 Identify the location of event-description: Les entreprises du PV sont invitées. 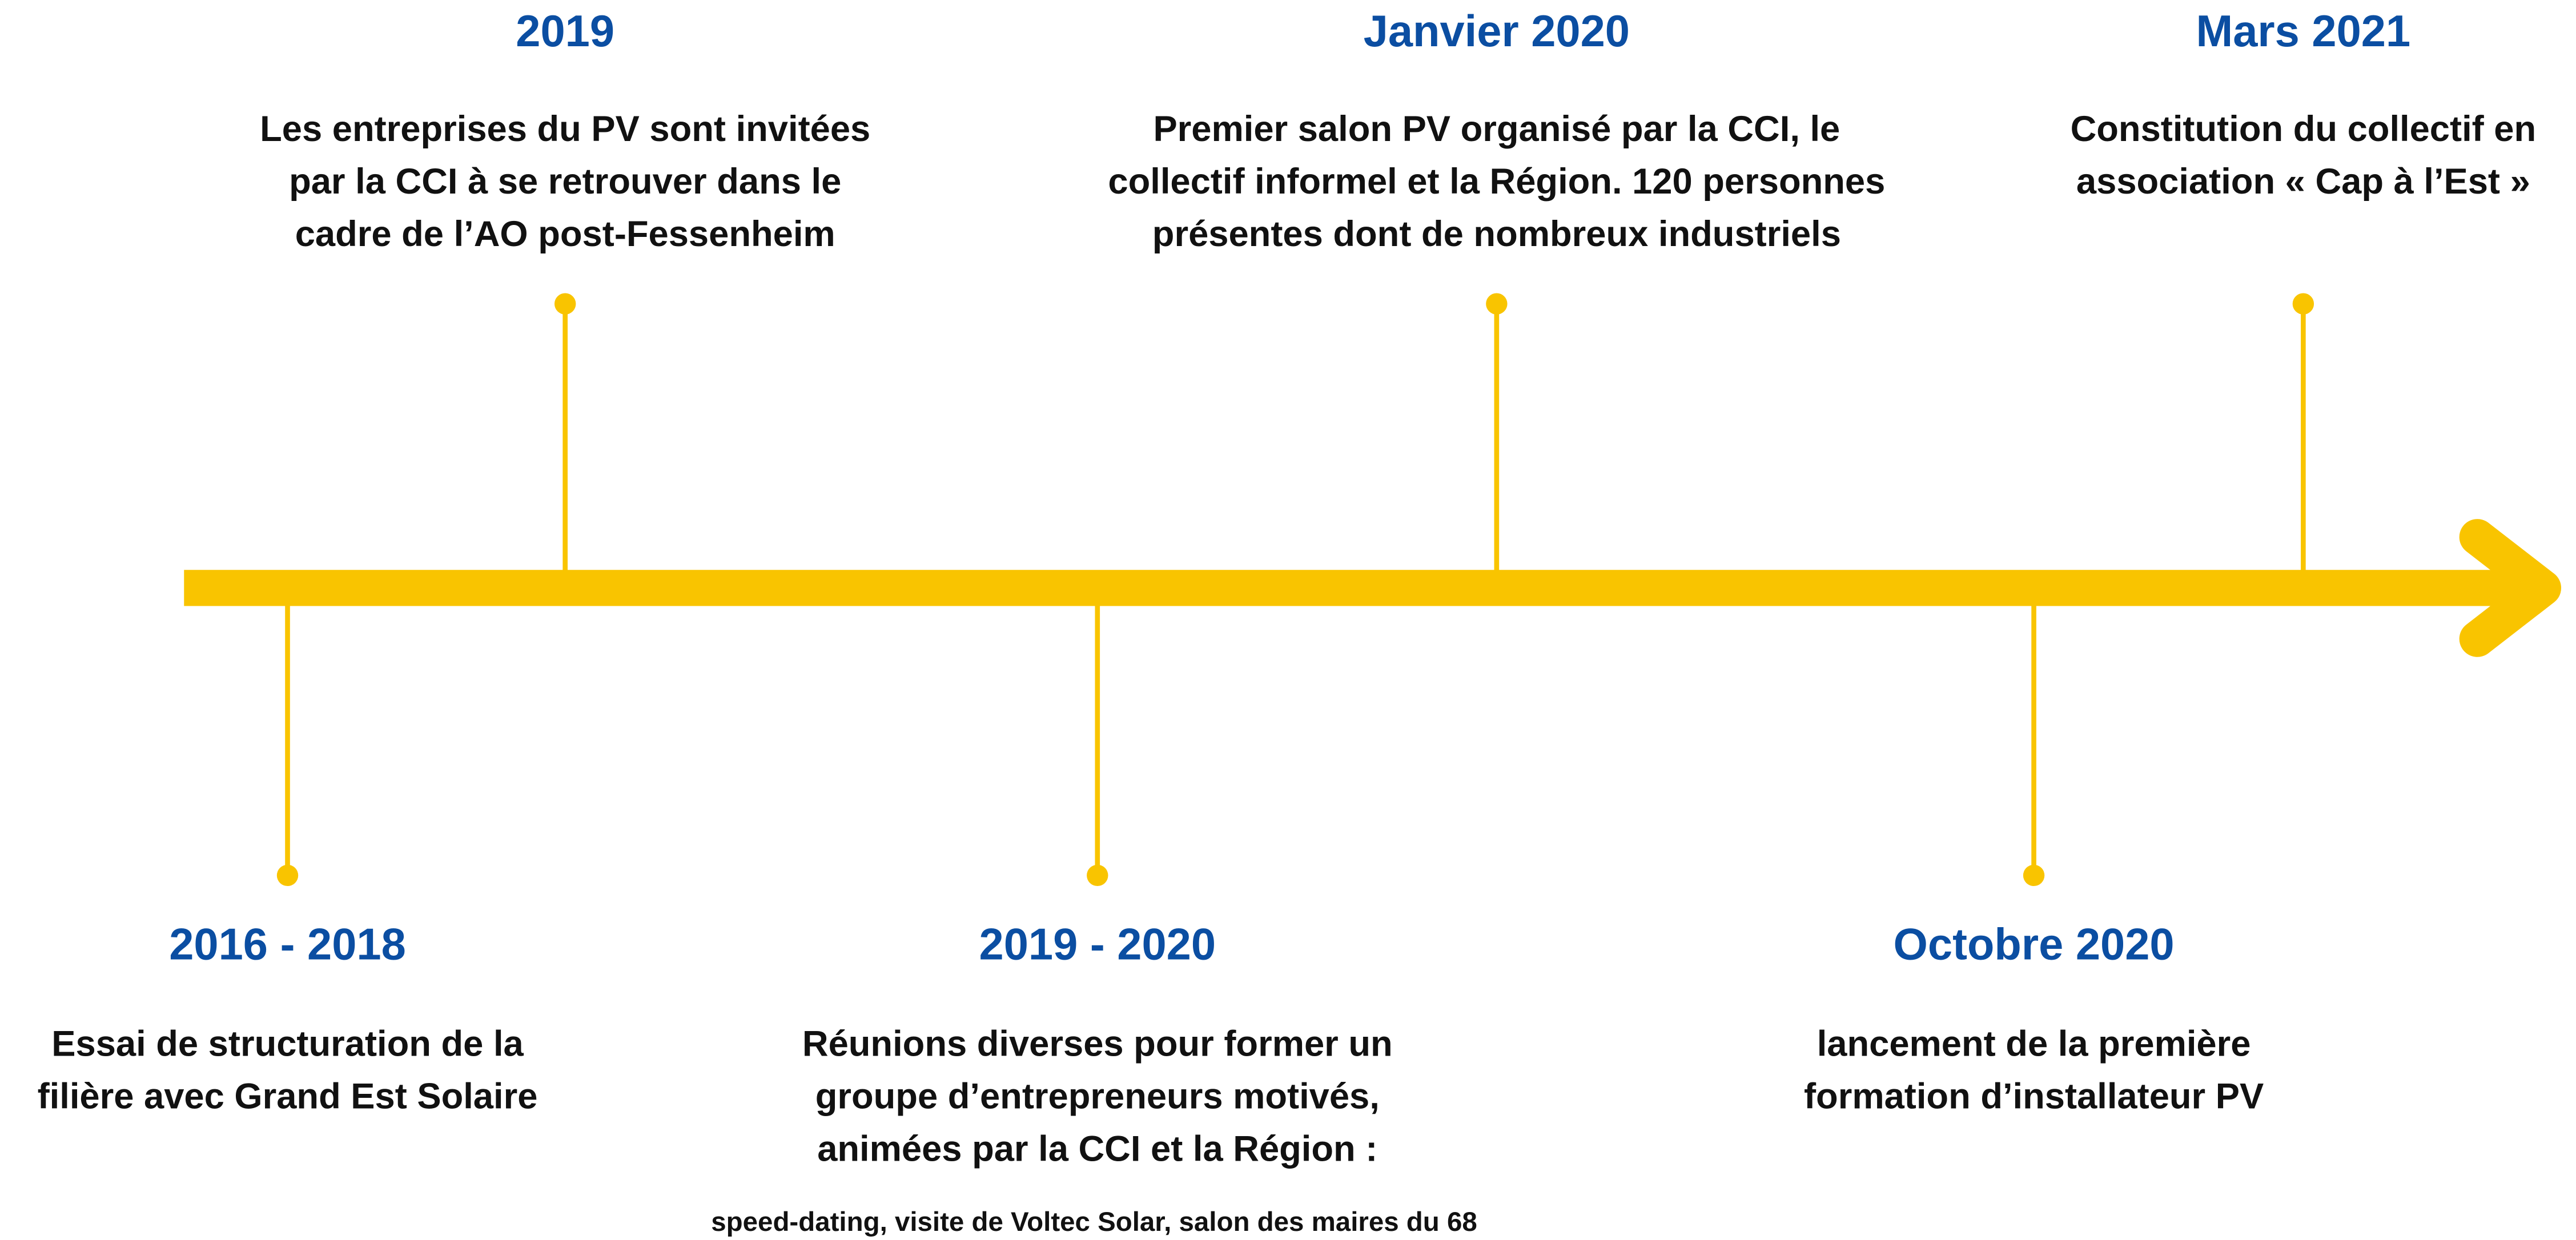
(565, 129).